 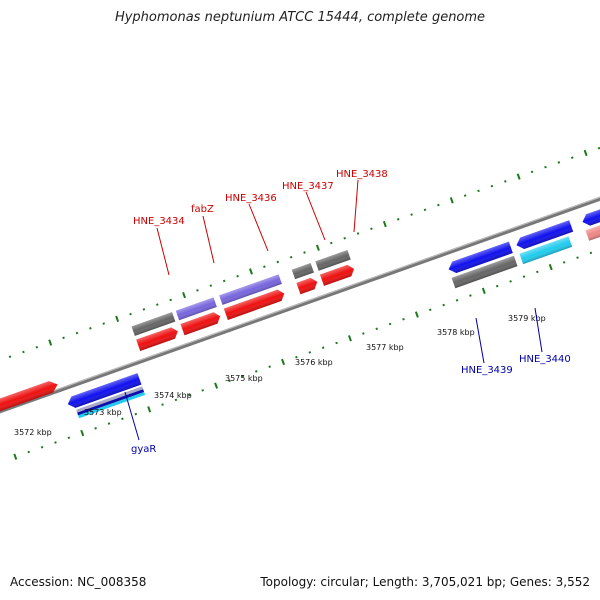 What do you see at coordinates (196, 309) in the screenshot?
I see `gene-fabz-slate` at bounding box center [196, 309].